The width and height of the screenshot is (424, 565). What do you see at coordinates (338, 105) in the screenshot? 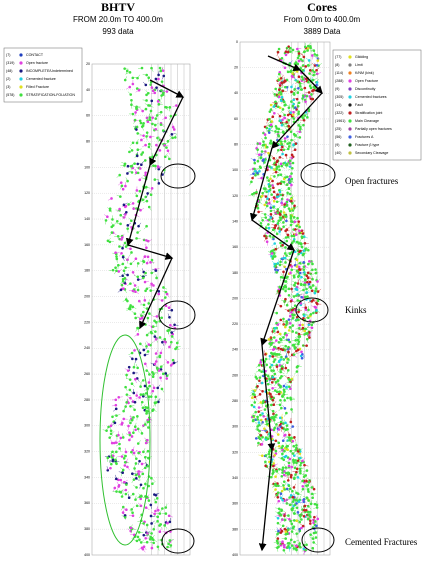
I see `legend-count: (14)` at bounding box center [338, 105].